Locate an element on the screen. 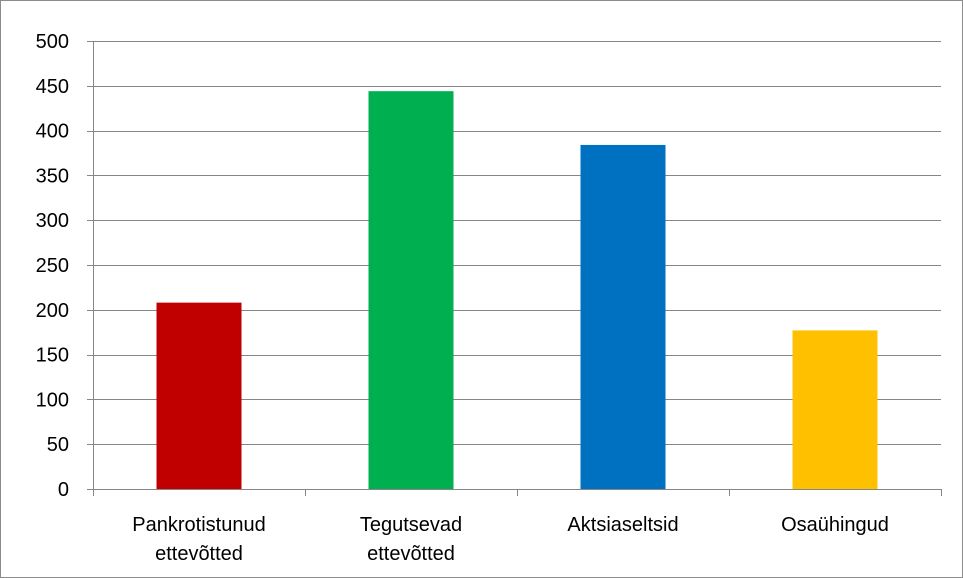 Image resolution: width=963 pixels, height=578 pixels. x-tick-label: Tegutsevad is located at coordinates (411, 525).